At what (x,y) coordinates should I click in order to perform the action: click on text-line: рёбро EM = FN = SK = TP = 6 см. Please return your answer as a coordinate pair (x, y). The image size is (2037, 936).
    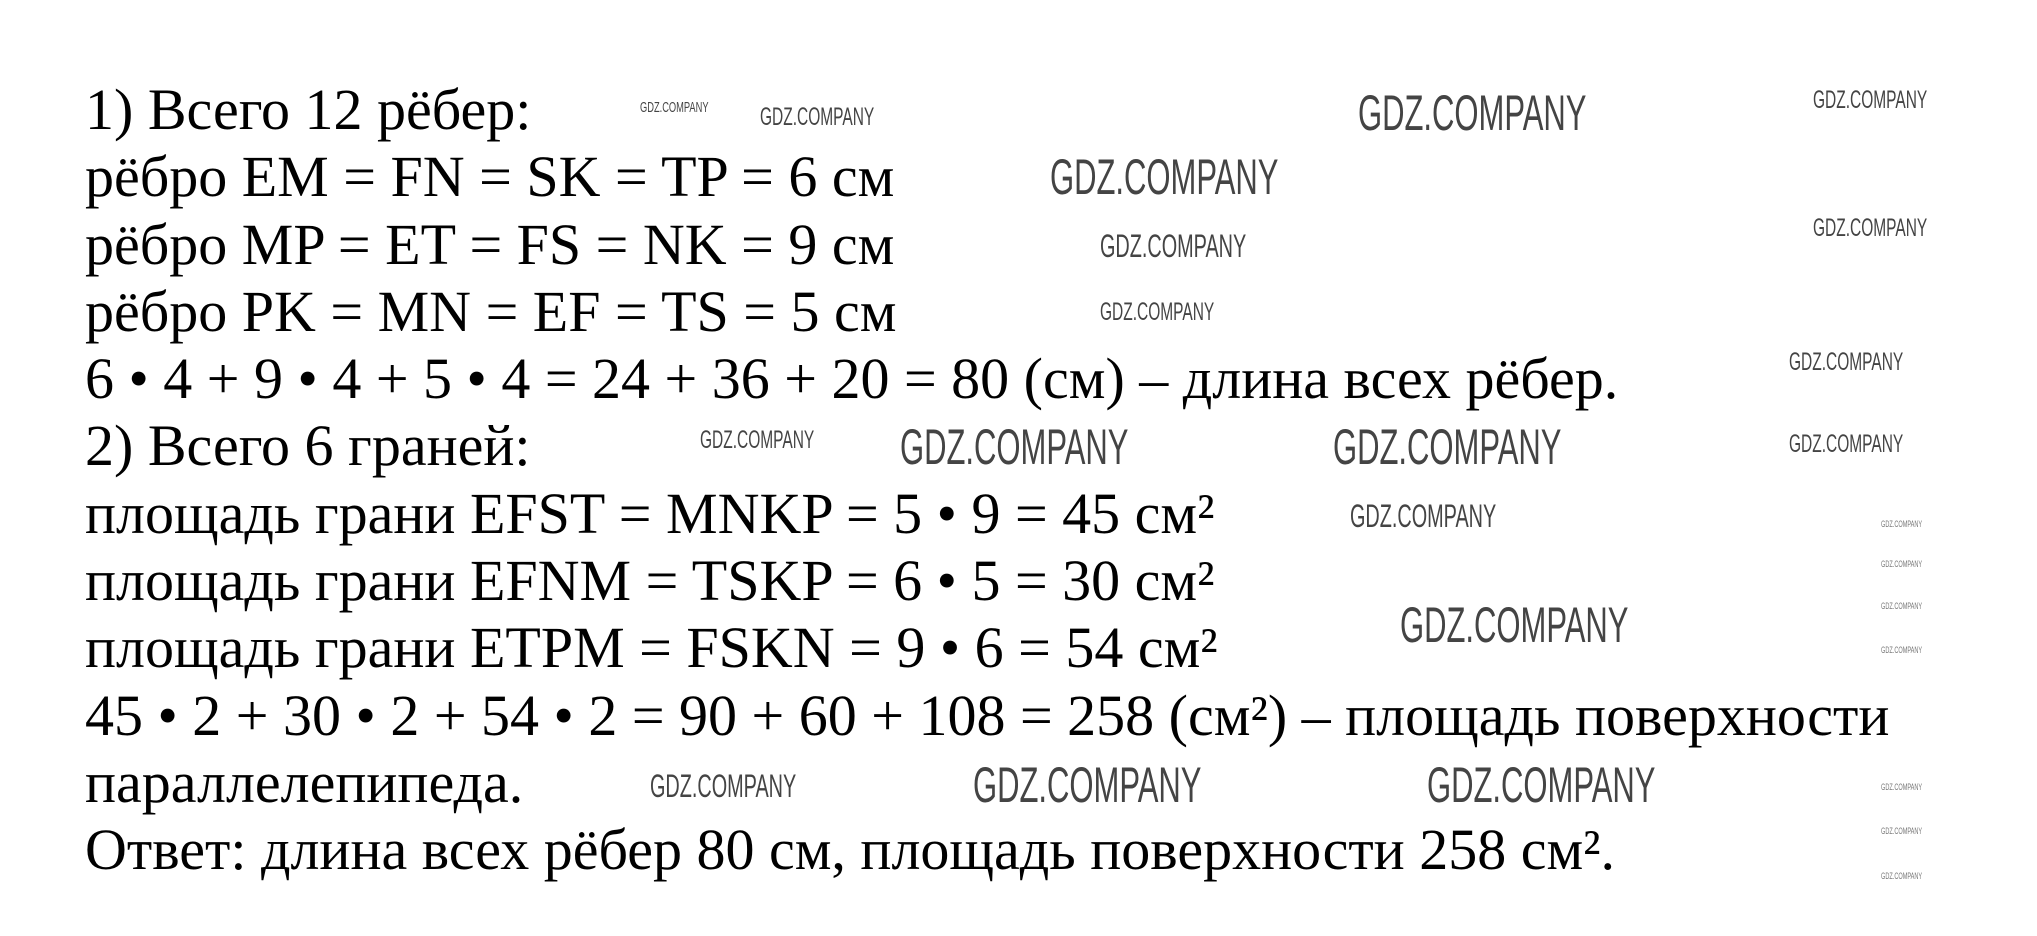
    Looking at the image, I should click on (490, 177).